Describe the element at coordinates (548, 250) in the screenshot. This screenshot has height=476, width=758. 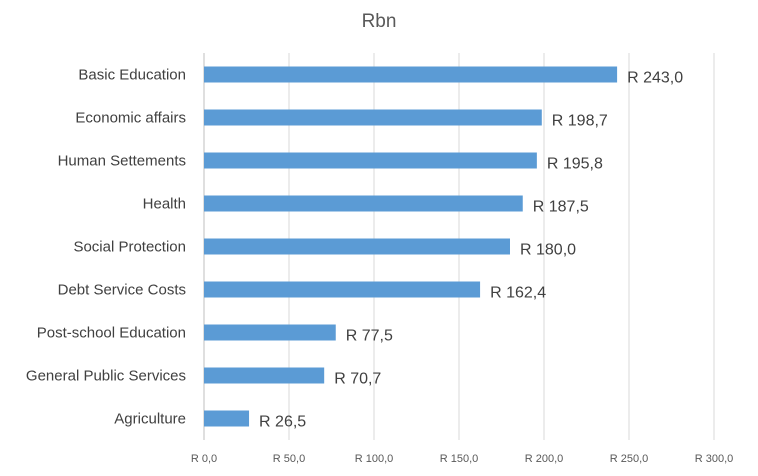
I see `data-label: R 180,0` at that location.